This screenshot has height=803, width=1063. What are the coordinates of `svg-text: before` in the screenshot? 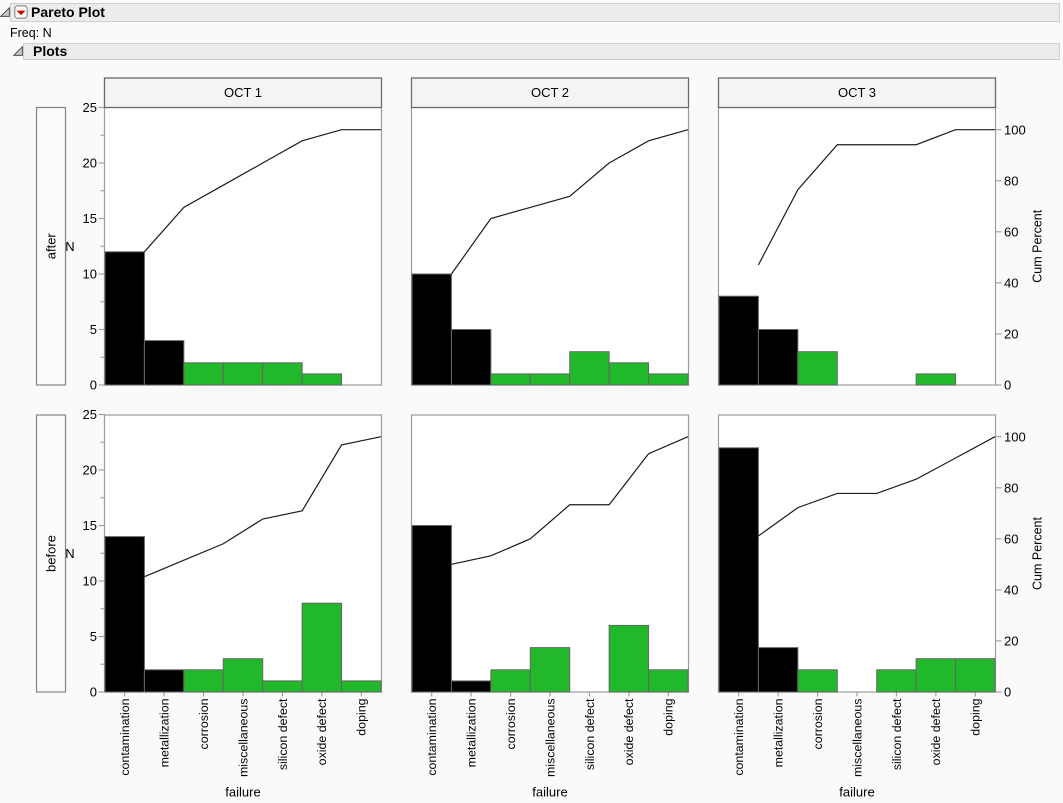 It's located at (51, 553).